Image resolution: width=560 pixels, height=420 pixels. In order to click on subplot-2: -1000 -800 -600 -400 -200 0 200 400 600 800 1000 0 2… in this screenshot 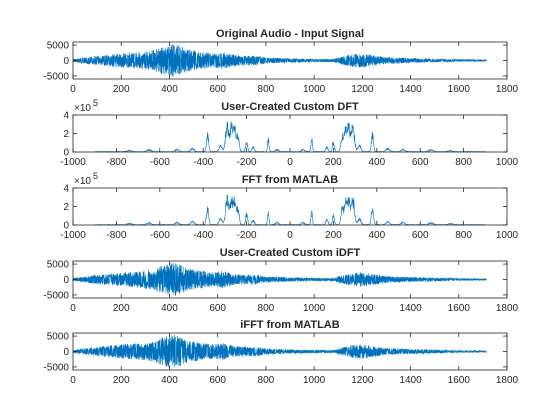, I will do `click(289, 133)`.